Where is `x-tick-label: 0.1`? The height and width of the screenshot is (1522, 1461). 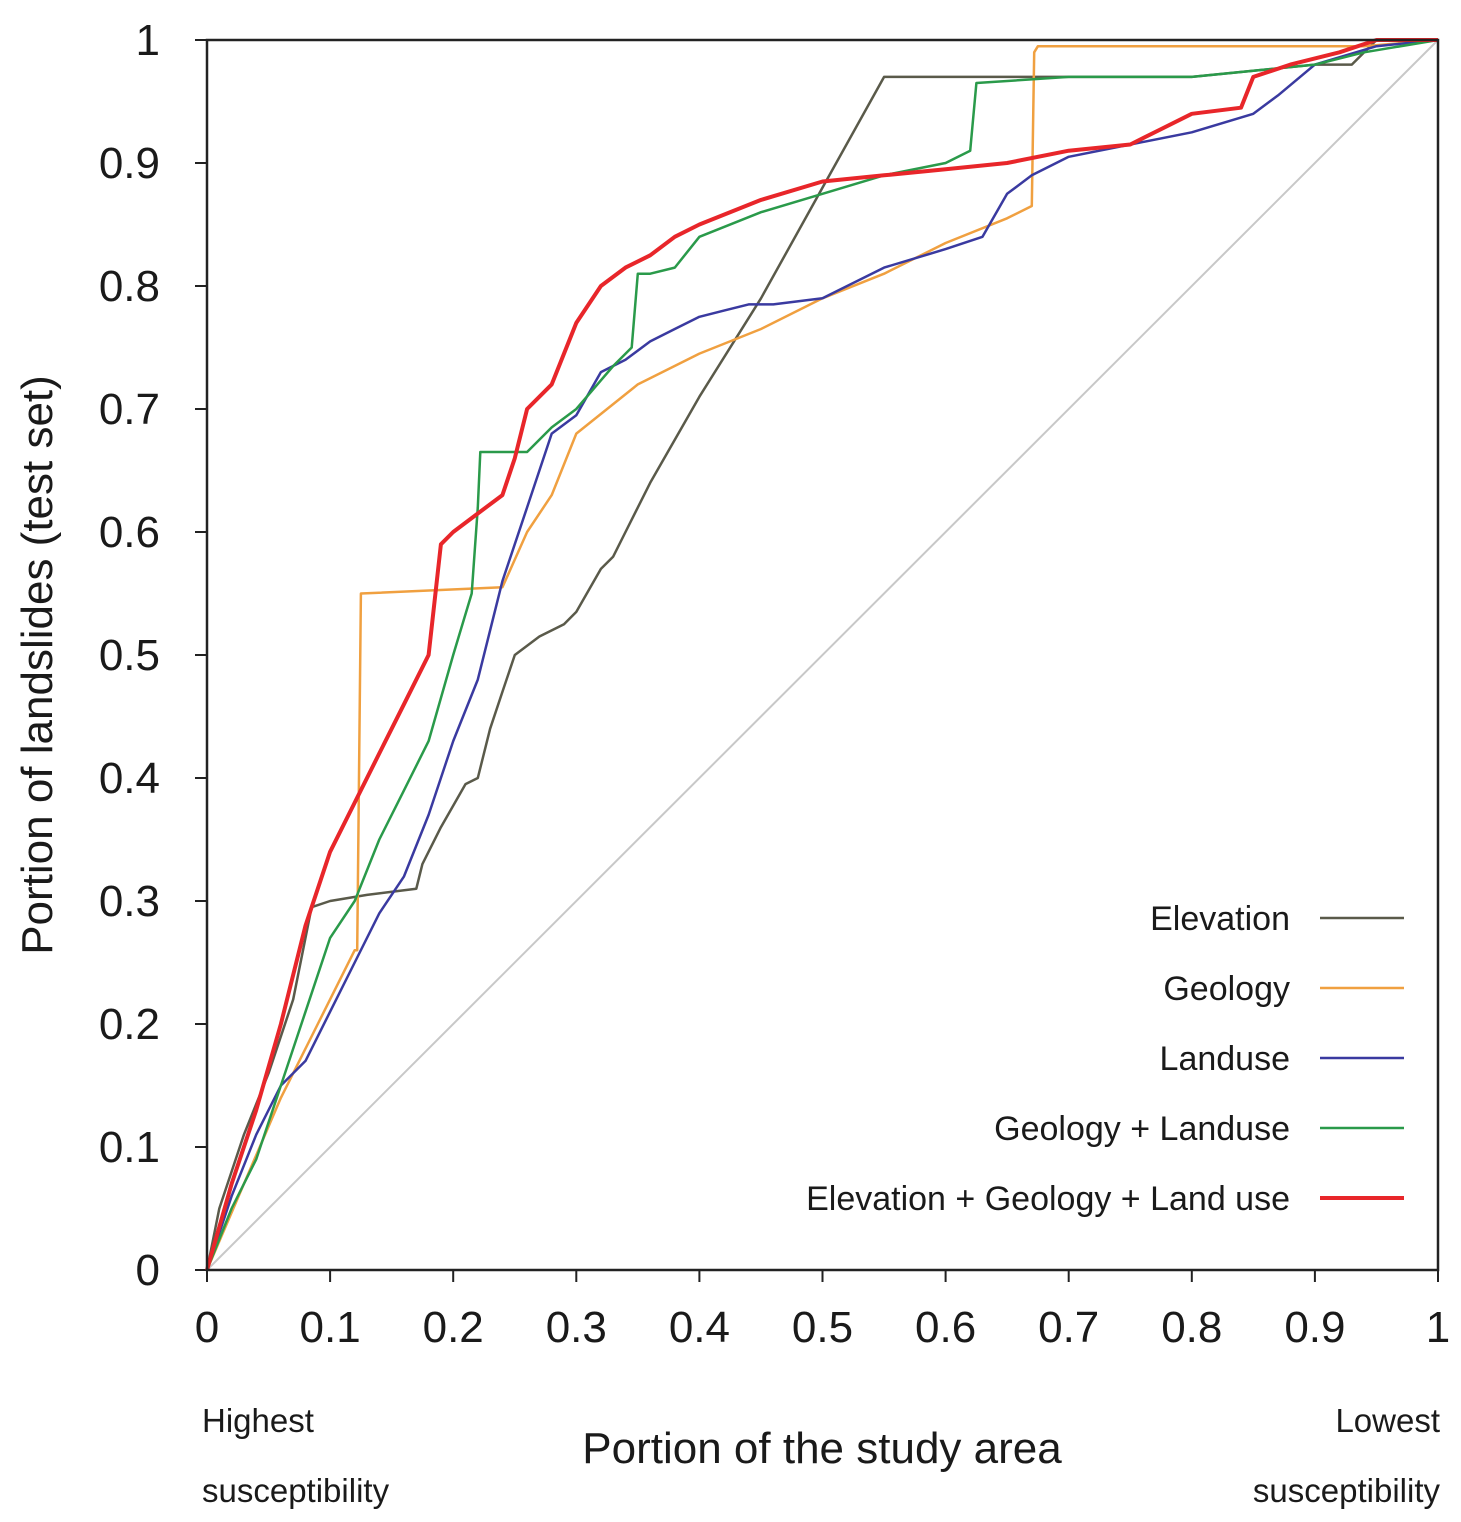 x-tick-label: 0.1 is located at coordinates (330, 1327).